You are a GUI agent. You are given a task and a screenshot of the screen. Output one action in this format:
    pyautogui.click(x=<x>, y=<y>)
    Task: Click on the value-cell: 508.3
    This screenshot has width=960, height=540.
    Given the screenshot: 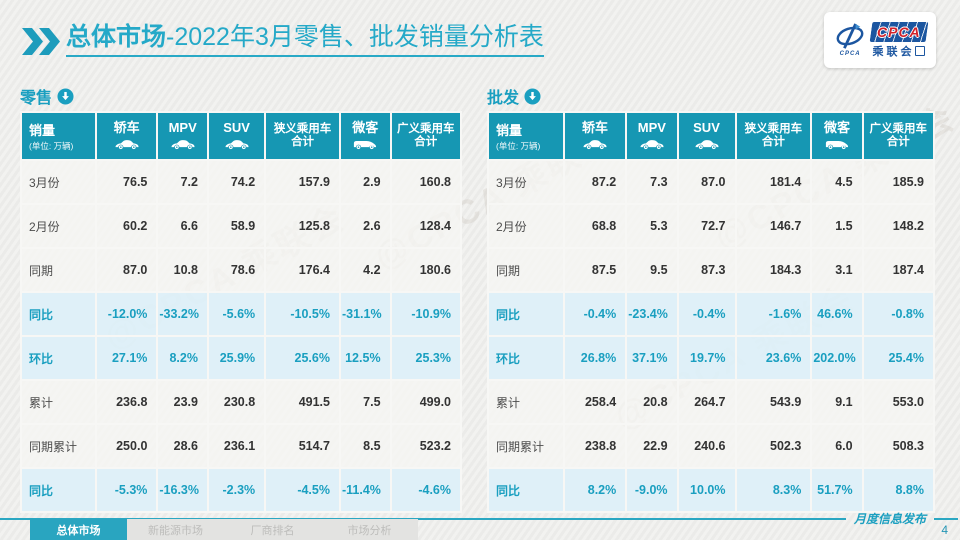 What is the action you would take?
    pyautogui.click(x=898, y=446)
    